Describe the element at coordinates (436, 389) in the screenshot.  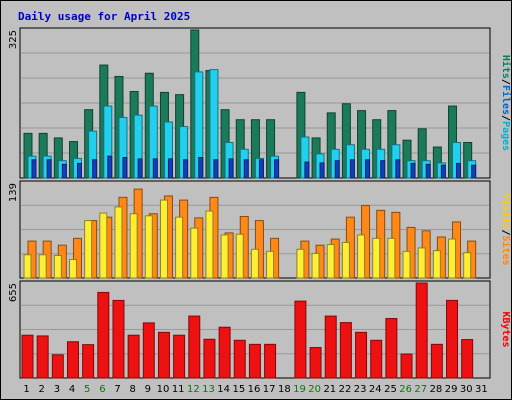
I see `x-tick-label-day-28: 28` at that location.